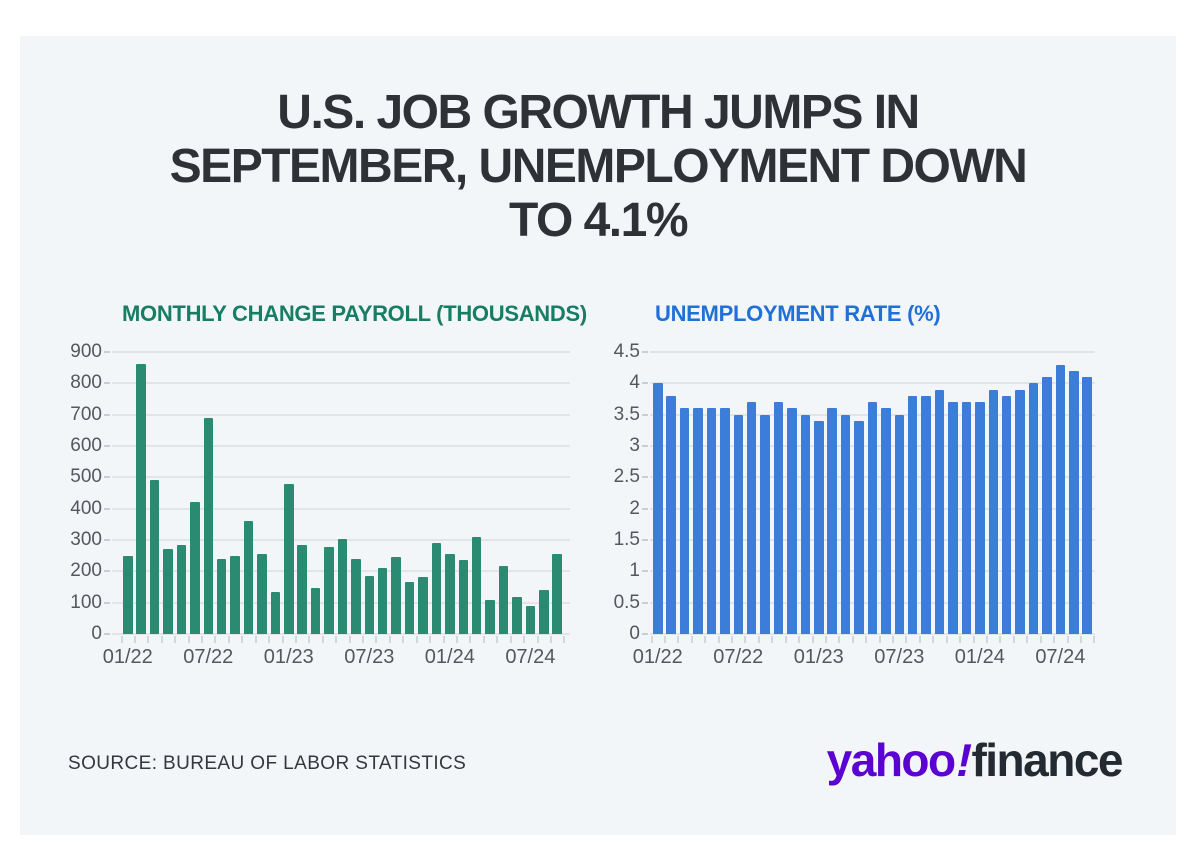  What do you see at coordinates (235, 594) in the screenshot?
I see `bar-09/22` at bounding box center [235, 594].